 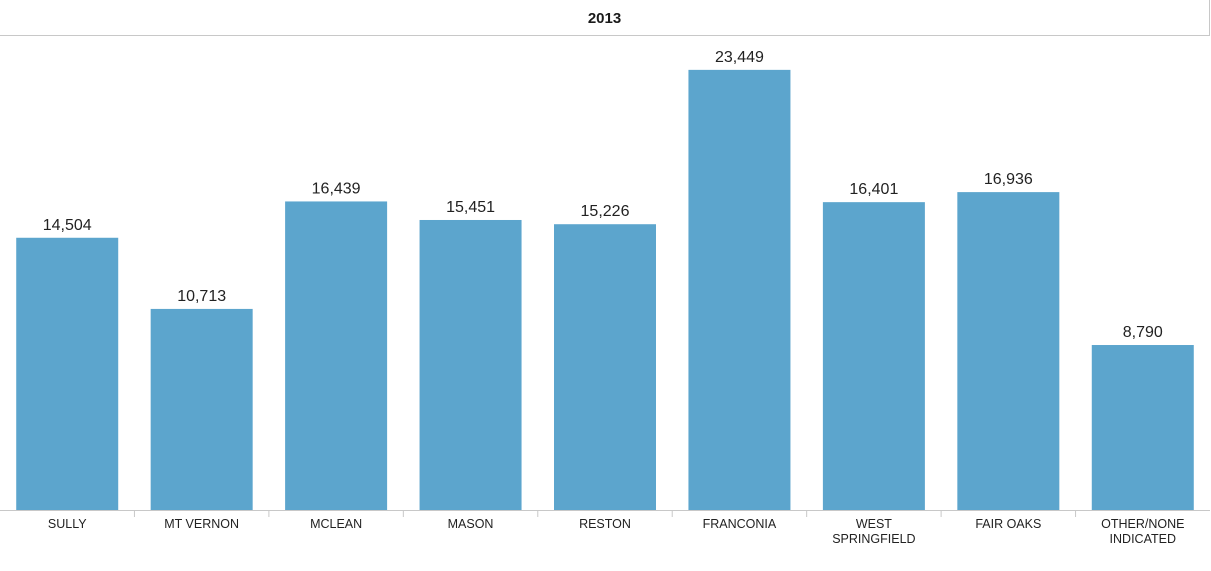 I want to click on x-tick-label: OTHER/NONE INDICATED, so click(x=1142, y=531).